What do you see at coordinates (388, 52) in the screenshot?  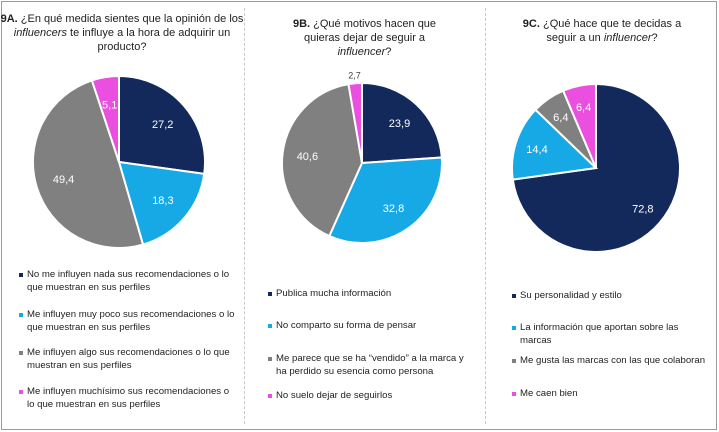 I see `chart-title-tail-9b: ?` at bounding box center [388, 52].